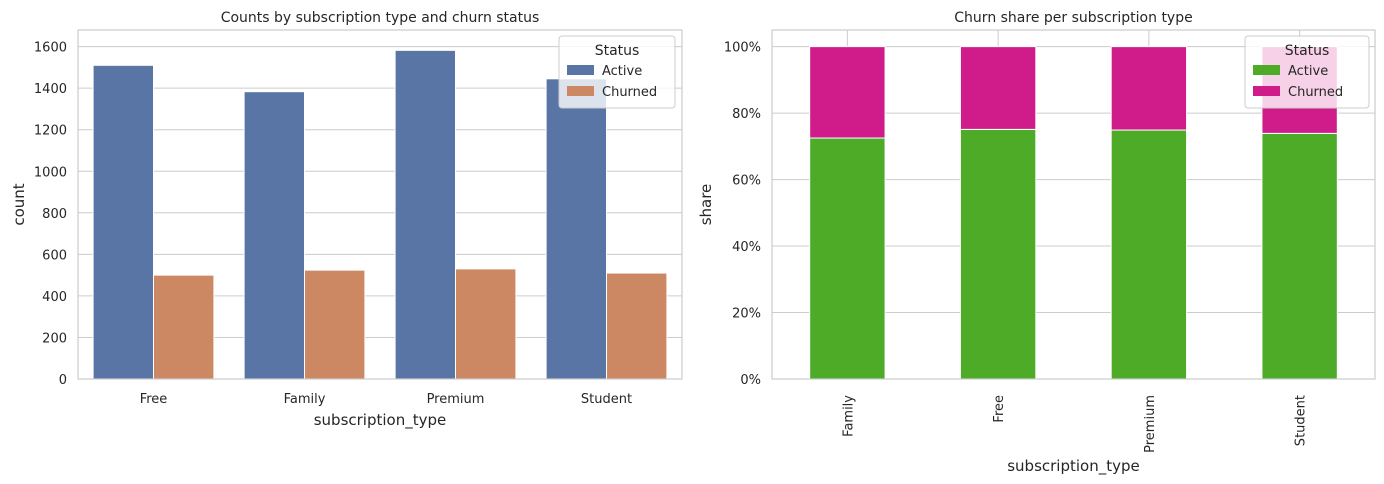 The image size is (1384, 484). What do you see at coordinates (54, 297) in the screenshot?
I see `y-tick-label: 400` at bounding box center [54, 297].